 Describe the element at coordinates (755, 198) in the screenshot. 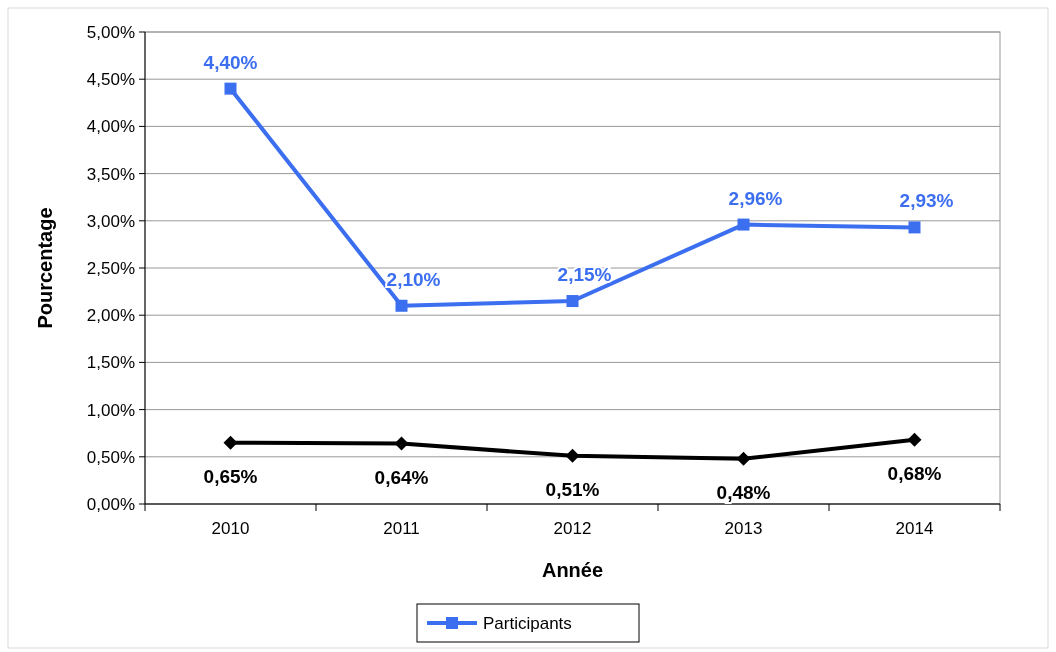

I see `data-label: 2,96%` at that location.